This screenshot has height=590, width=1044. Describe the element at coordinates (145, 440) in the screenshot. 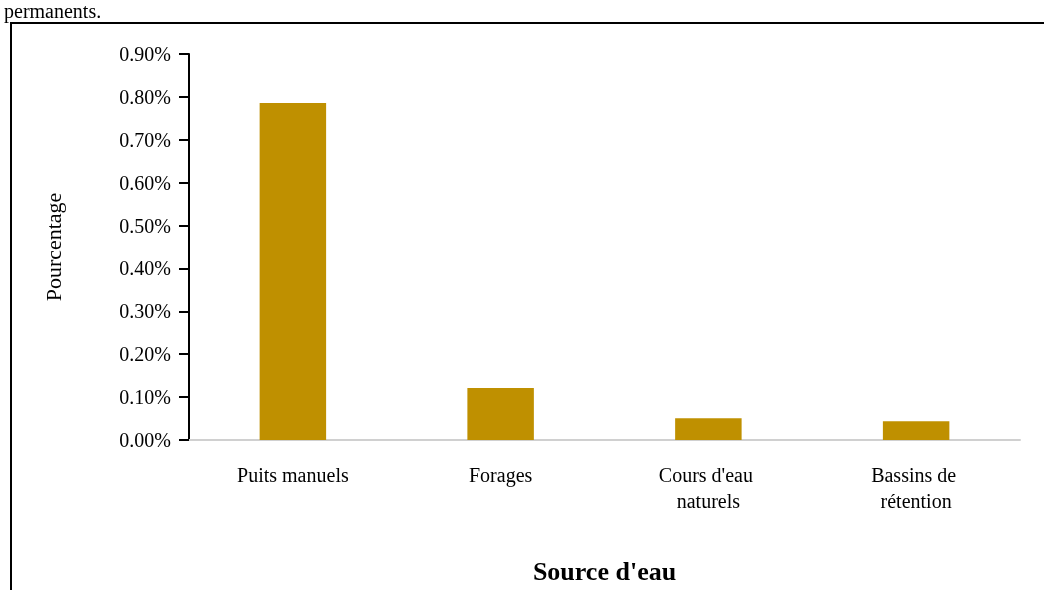

I see `y-tick-label: 0.00%` at that location.